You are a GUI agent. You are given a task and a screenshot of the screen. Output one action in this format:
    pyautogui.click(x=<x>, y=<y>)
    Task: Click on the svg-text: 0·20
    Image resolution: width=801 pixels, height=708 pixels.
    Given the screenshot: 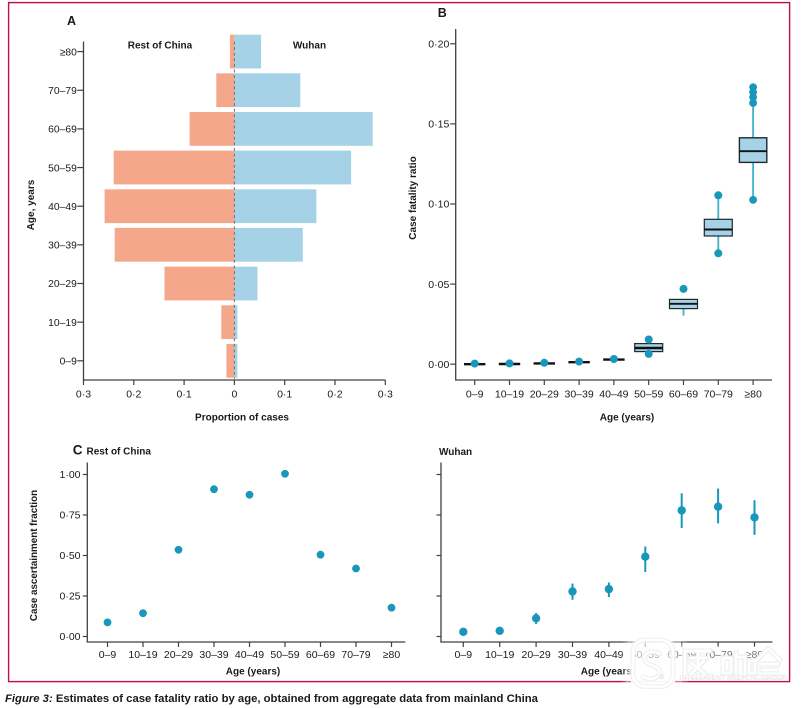 What is the action you would take?
    pyautogui.click(x=438, y=45)
    